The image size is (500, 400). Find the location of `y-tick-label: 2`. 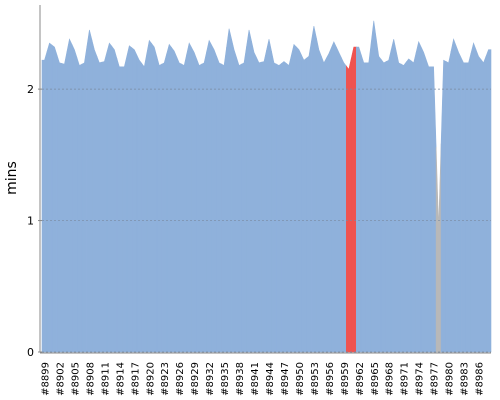

y-tick-label: 2 is located at coordinates (30, 89).